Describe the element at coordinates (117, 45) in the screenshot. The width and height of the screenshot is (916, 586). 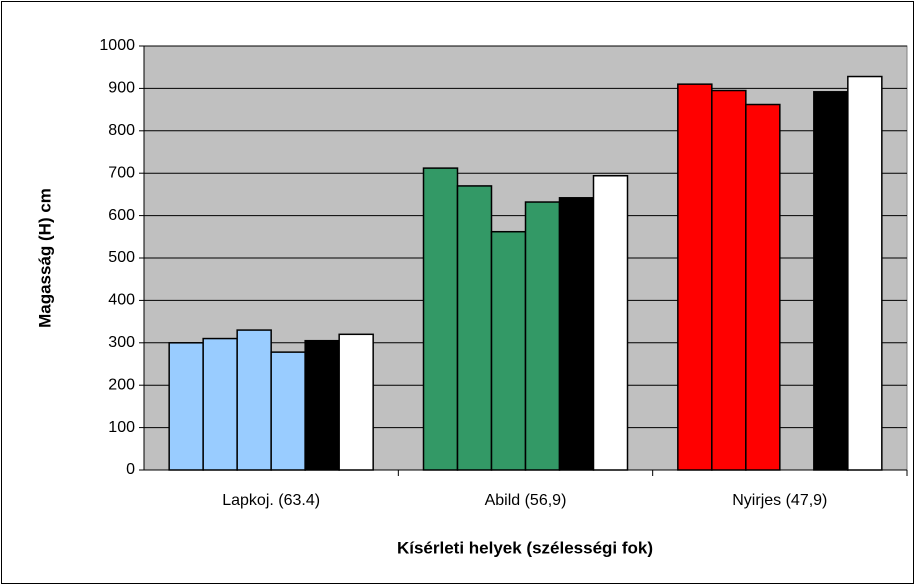
I see `y-tick-label: 1000` at that location.